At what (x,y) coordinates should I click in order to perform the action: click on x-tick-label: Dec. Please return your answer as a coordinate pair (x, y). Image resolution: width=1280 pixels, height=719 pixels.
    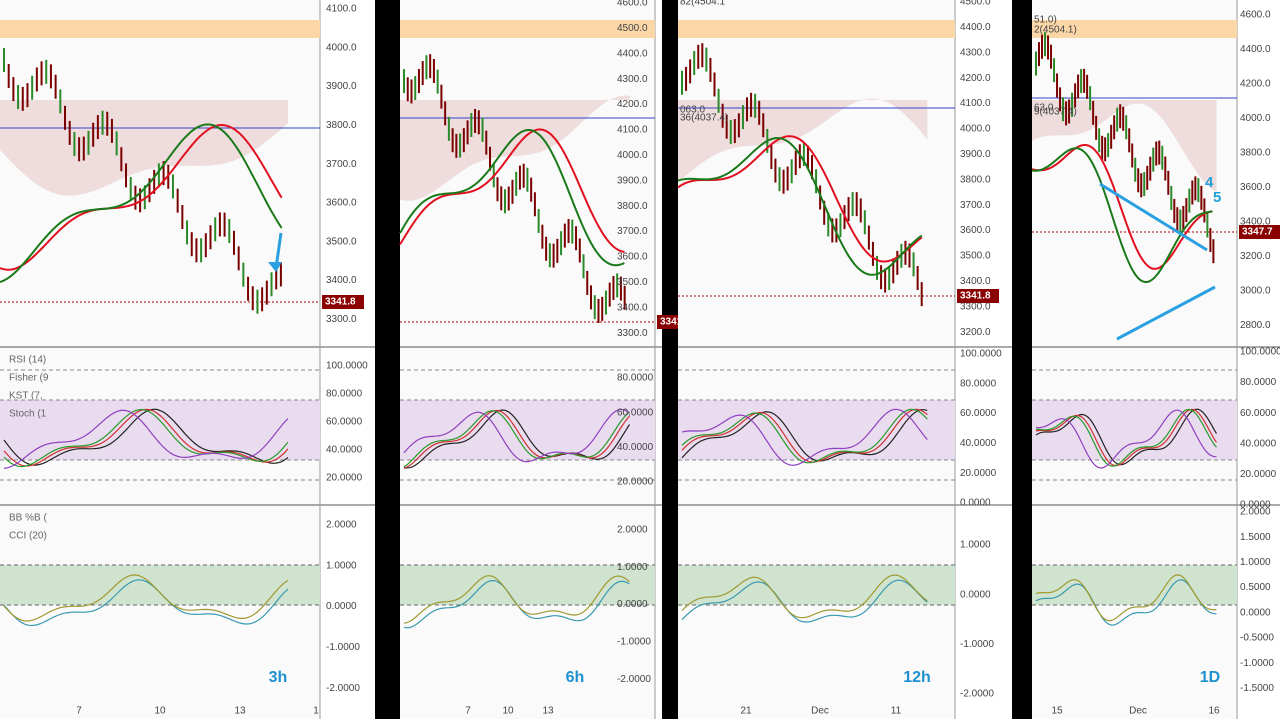
    Looking at the image, I should click on (820, 711).